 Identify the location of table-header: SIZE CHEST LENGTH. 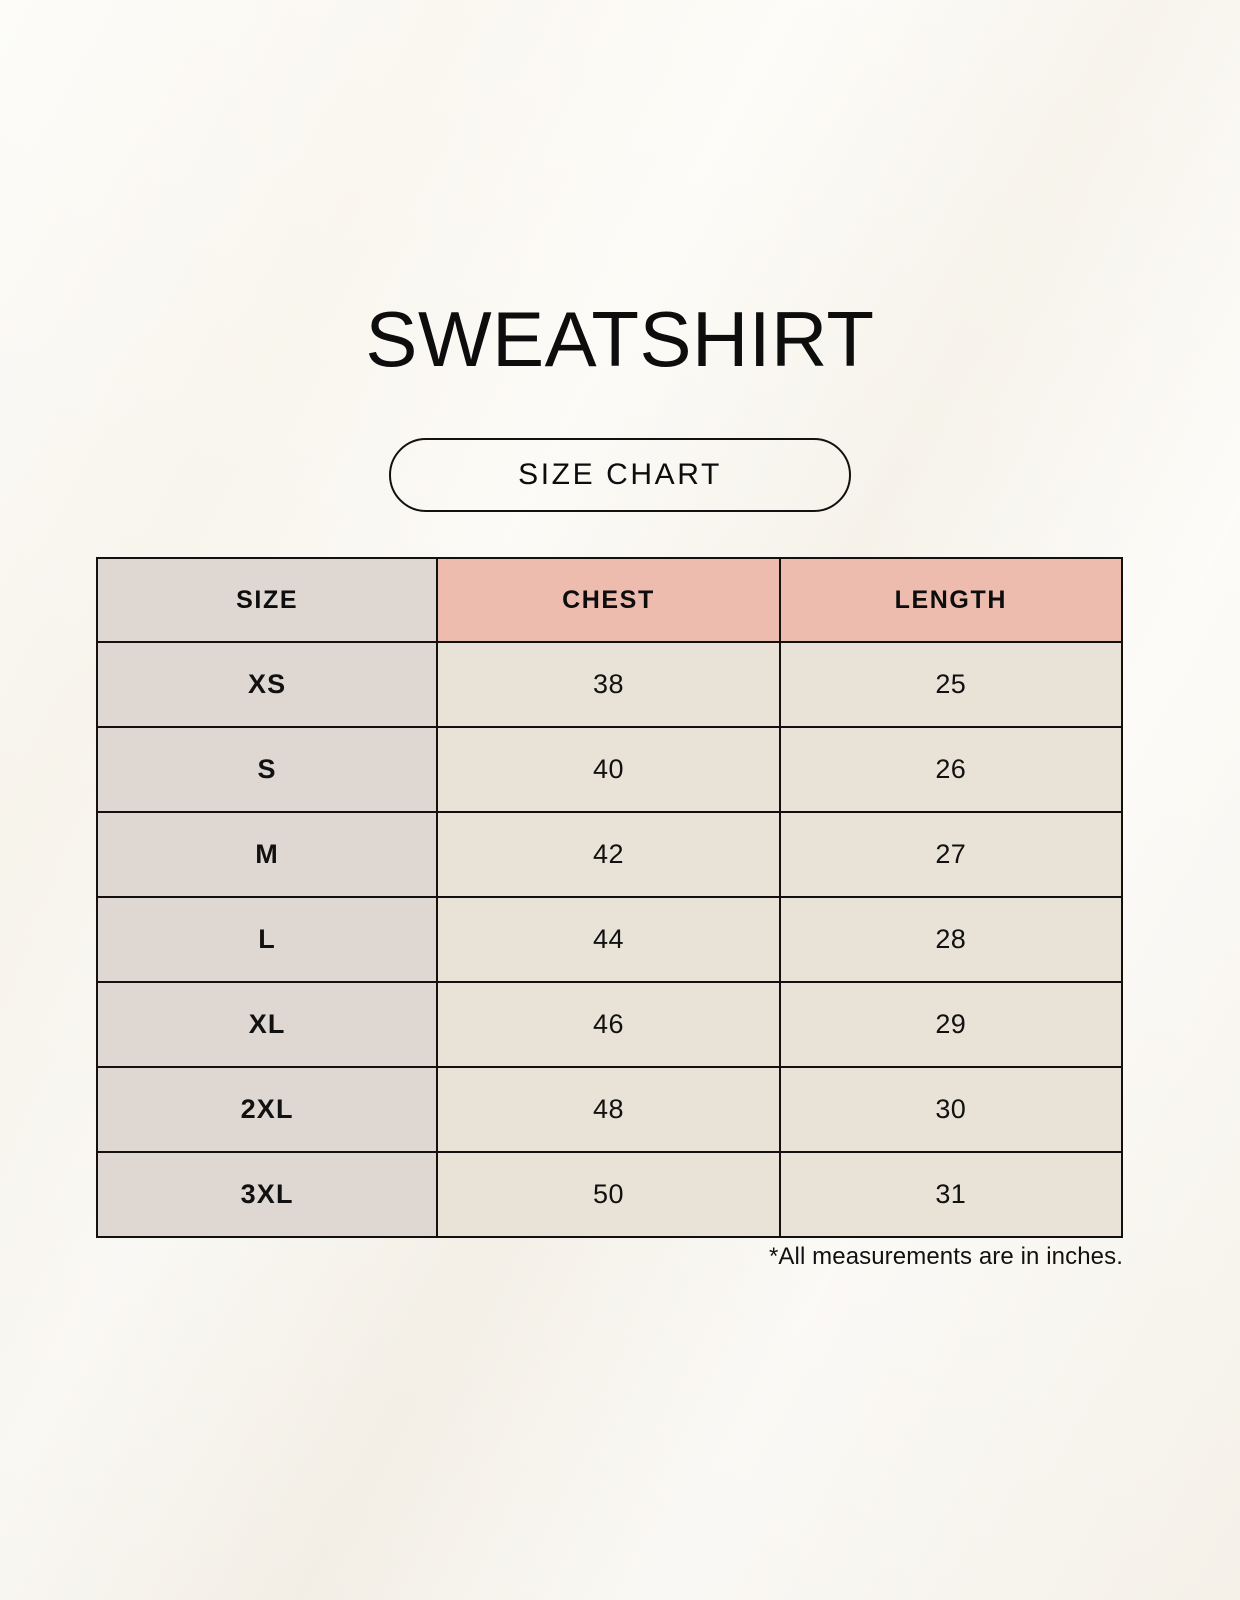
(609, 600).